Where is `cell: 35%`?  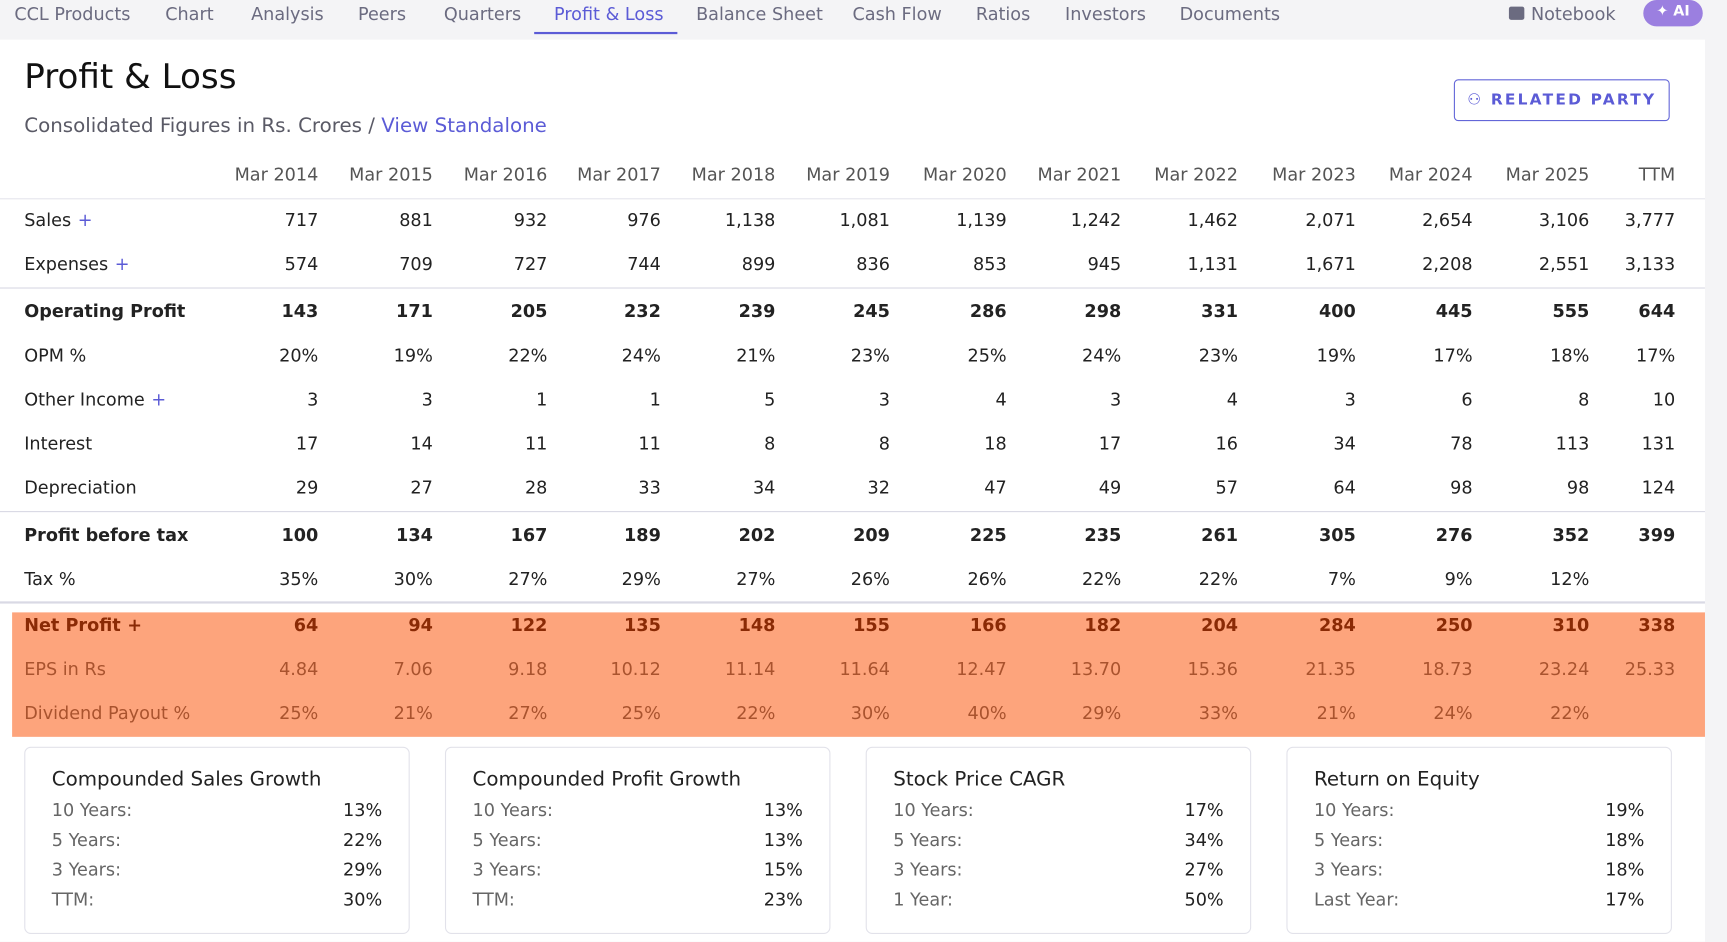
cell: 35% is located at coordinates (299, 579).